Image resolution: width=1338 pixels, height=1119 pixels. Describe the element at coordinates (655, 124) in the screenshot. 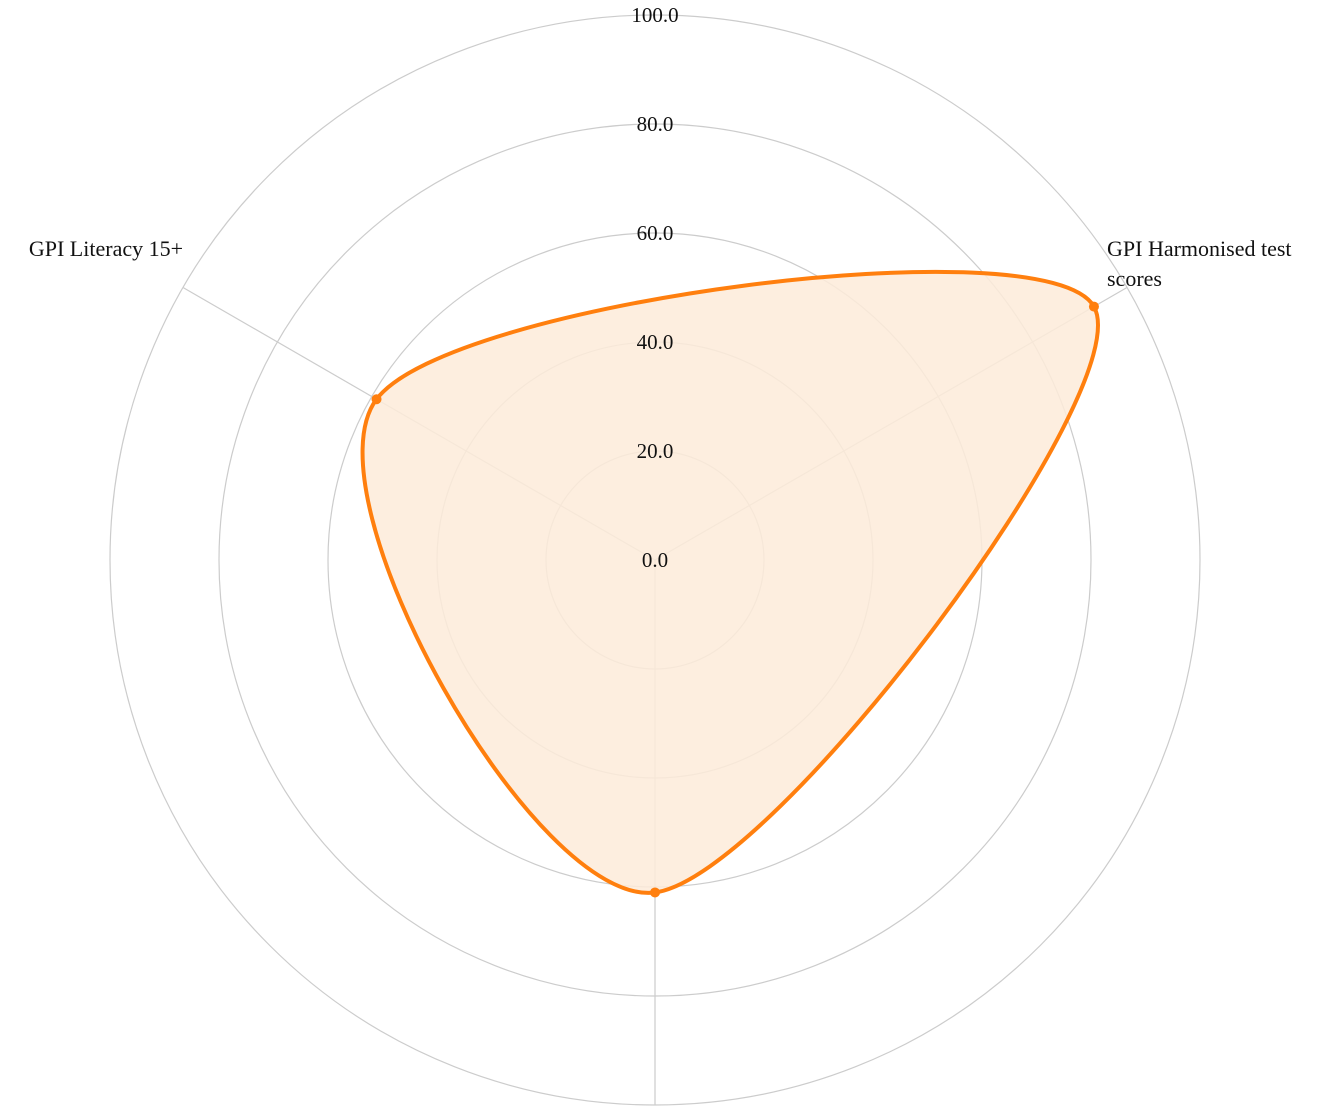

I see `radial-tick-label: 80.0` at that location.